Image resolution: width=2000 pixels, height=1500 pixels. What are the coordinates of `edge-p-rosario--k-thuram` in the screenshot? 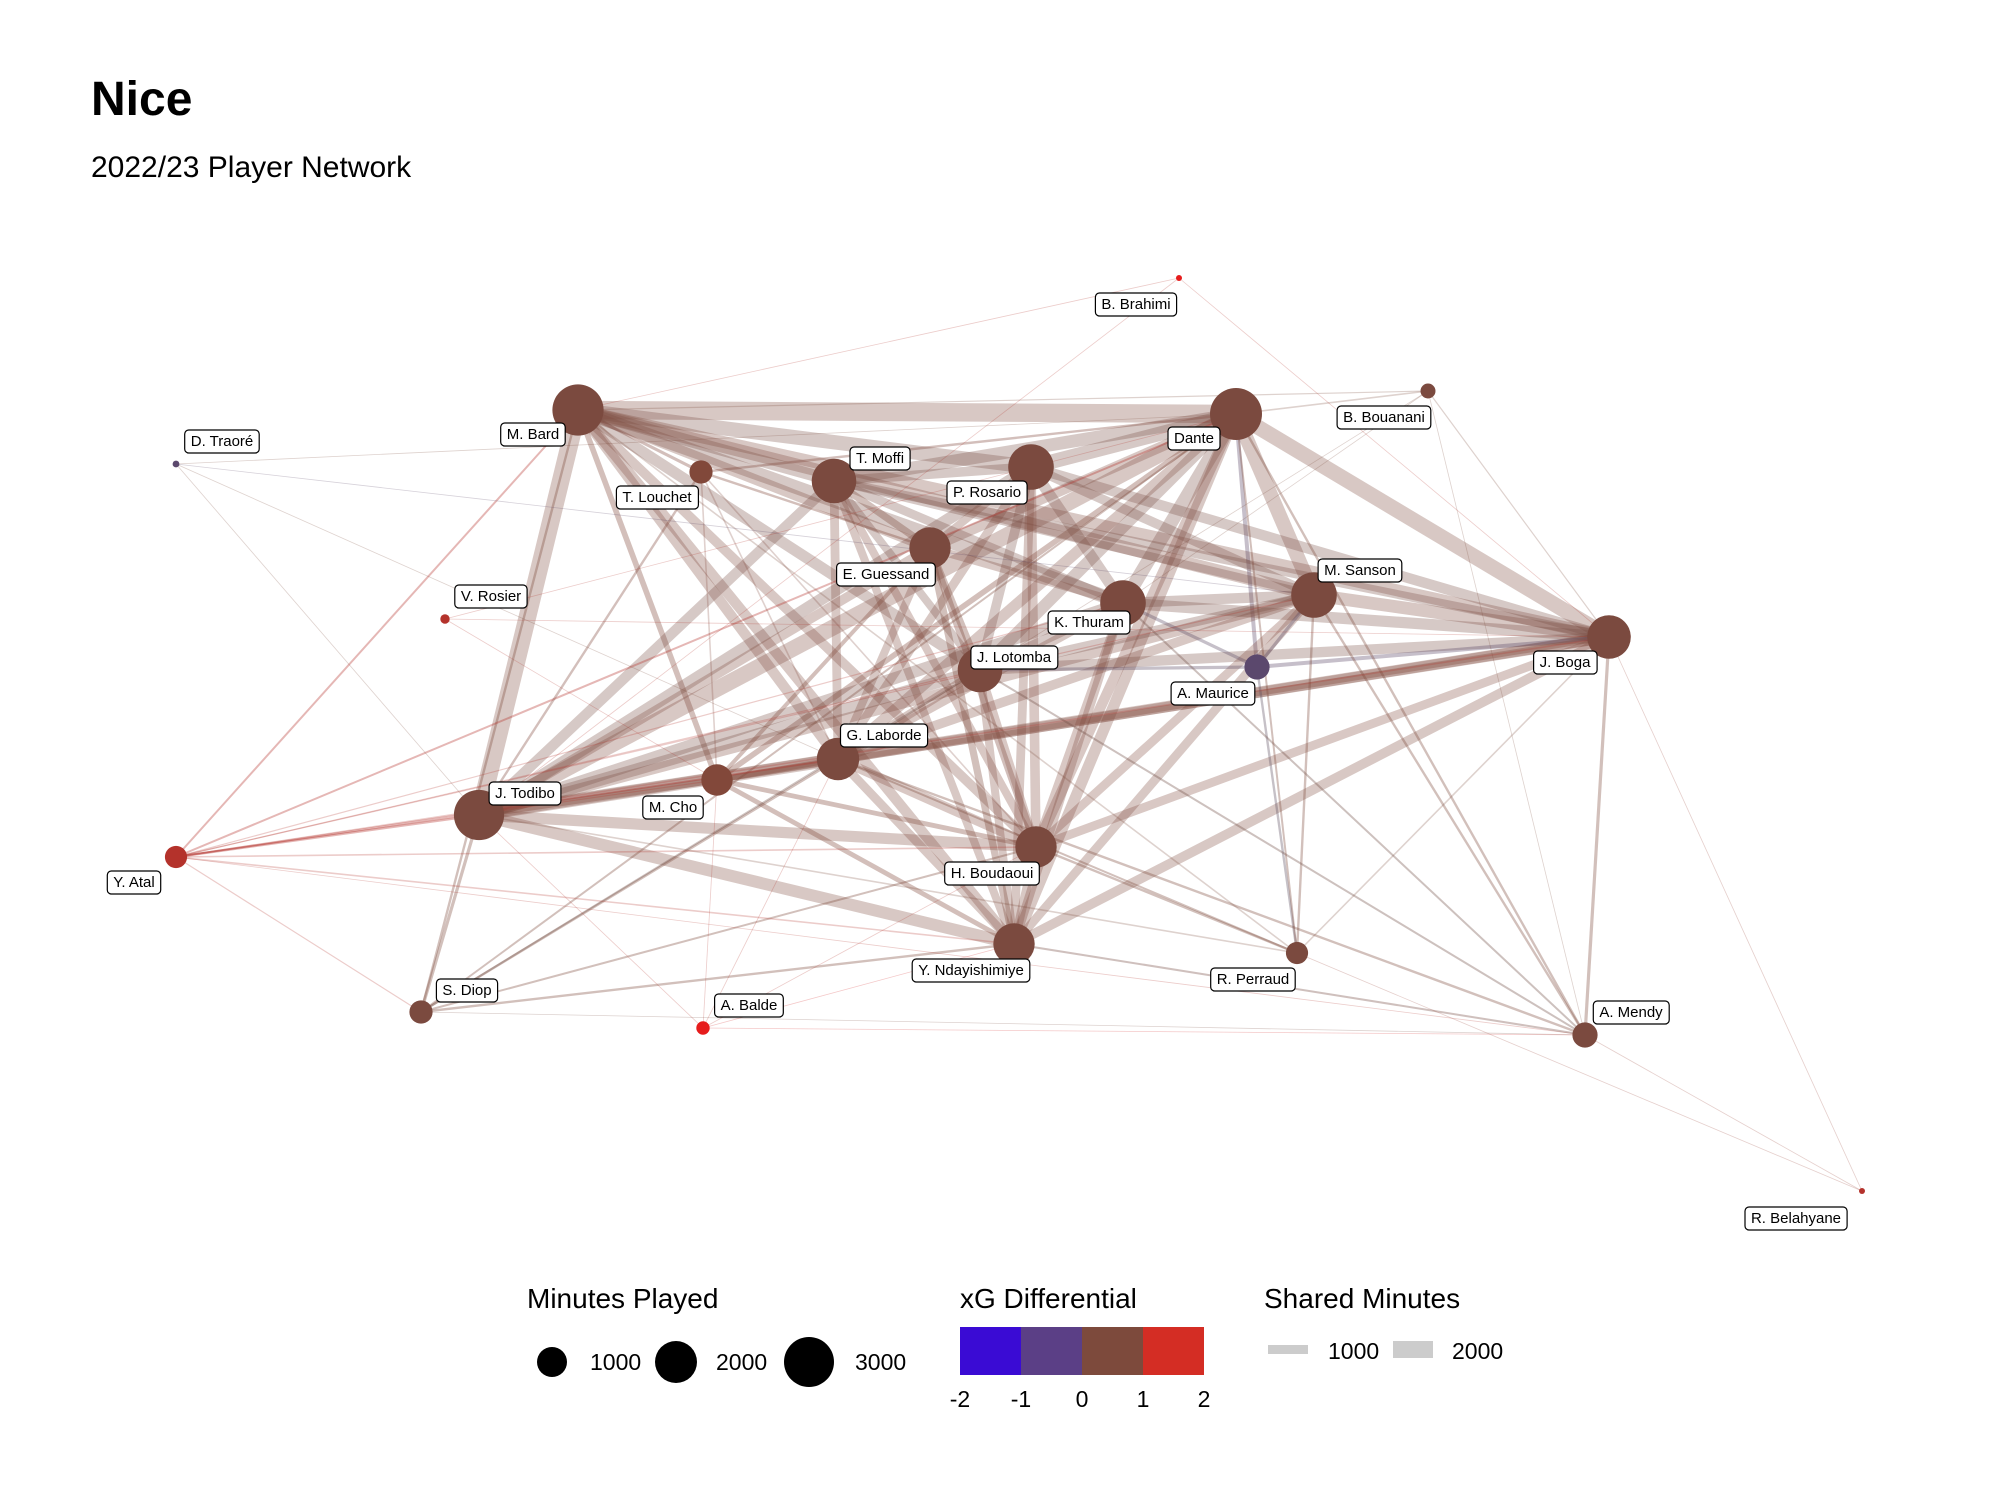 It's located at (1077, 535).